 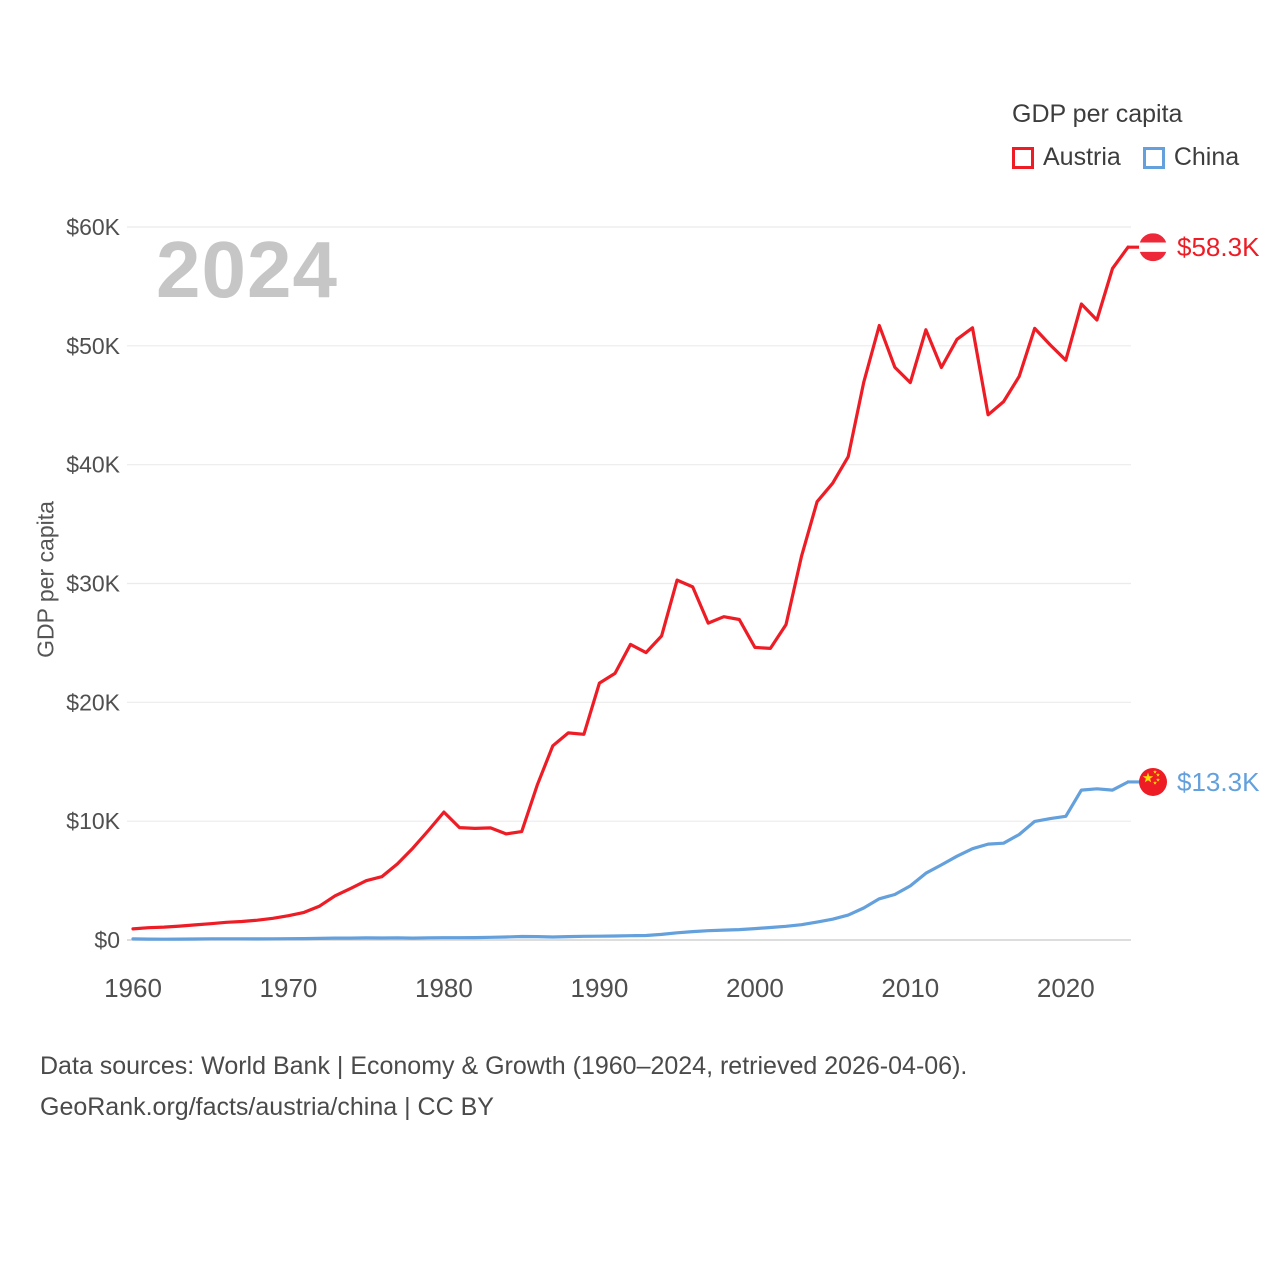 What do you see at coordinates (1206, 157) in the screenshot?
I see `legend-label-china: China` at bounding box center [1206, 157].